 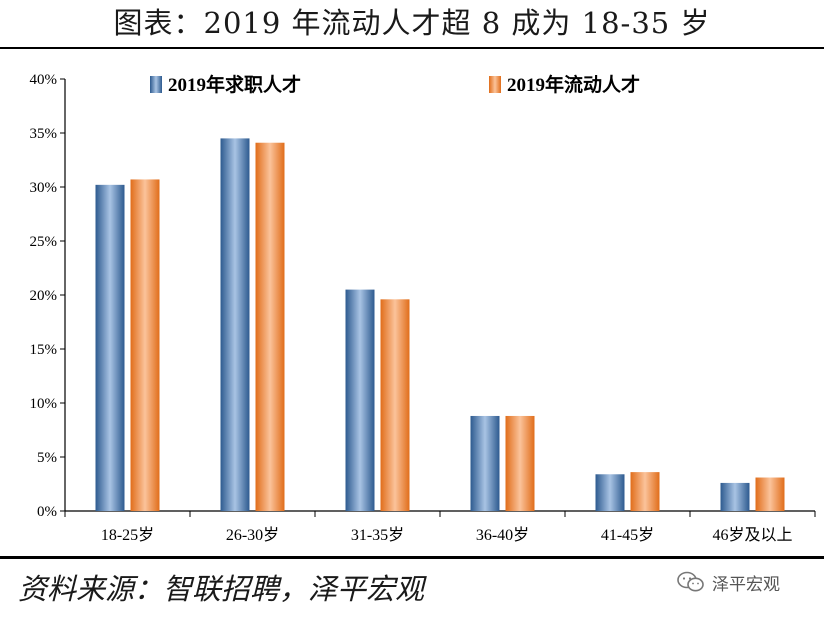 What do you see at coordinates (47, 458) in the screenshot?
I see `y-tick-label: 5%` at bounding box center [47, 458].